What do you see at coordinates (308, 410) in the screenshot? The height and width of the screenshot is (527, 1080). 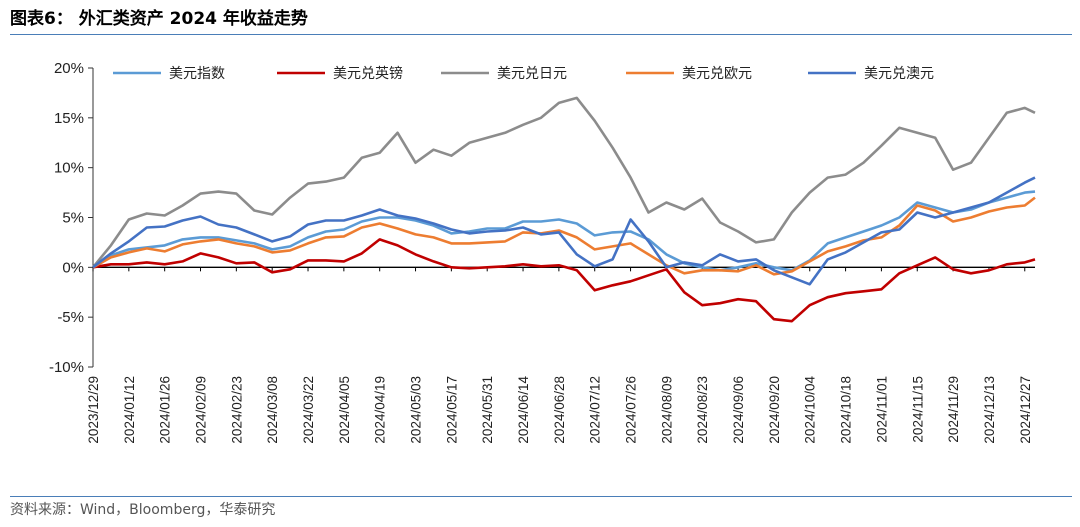 I see `x-tick-label: 2024/03/22` at bounding box center [308, 410].